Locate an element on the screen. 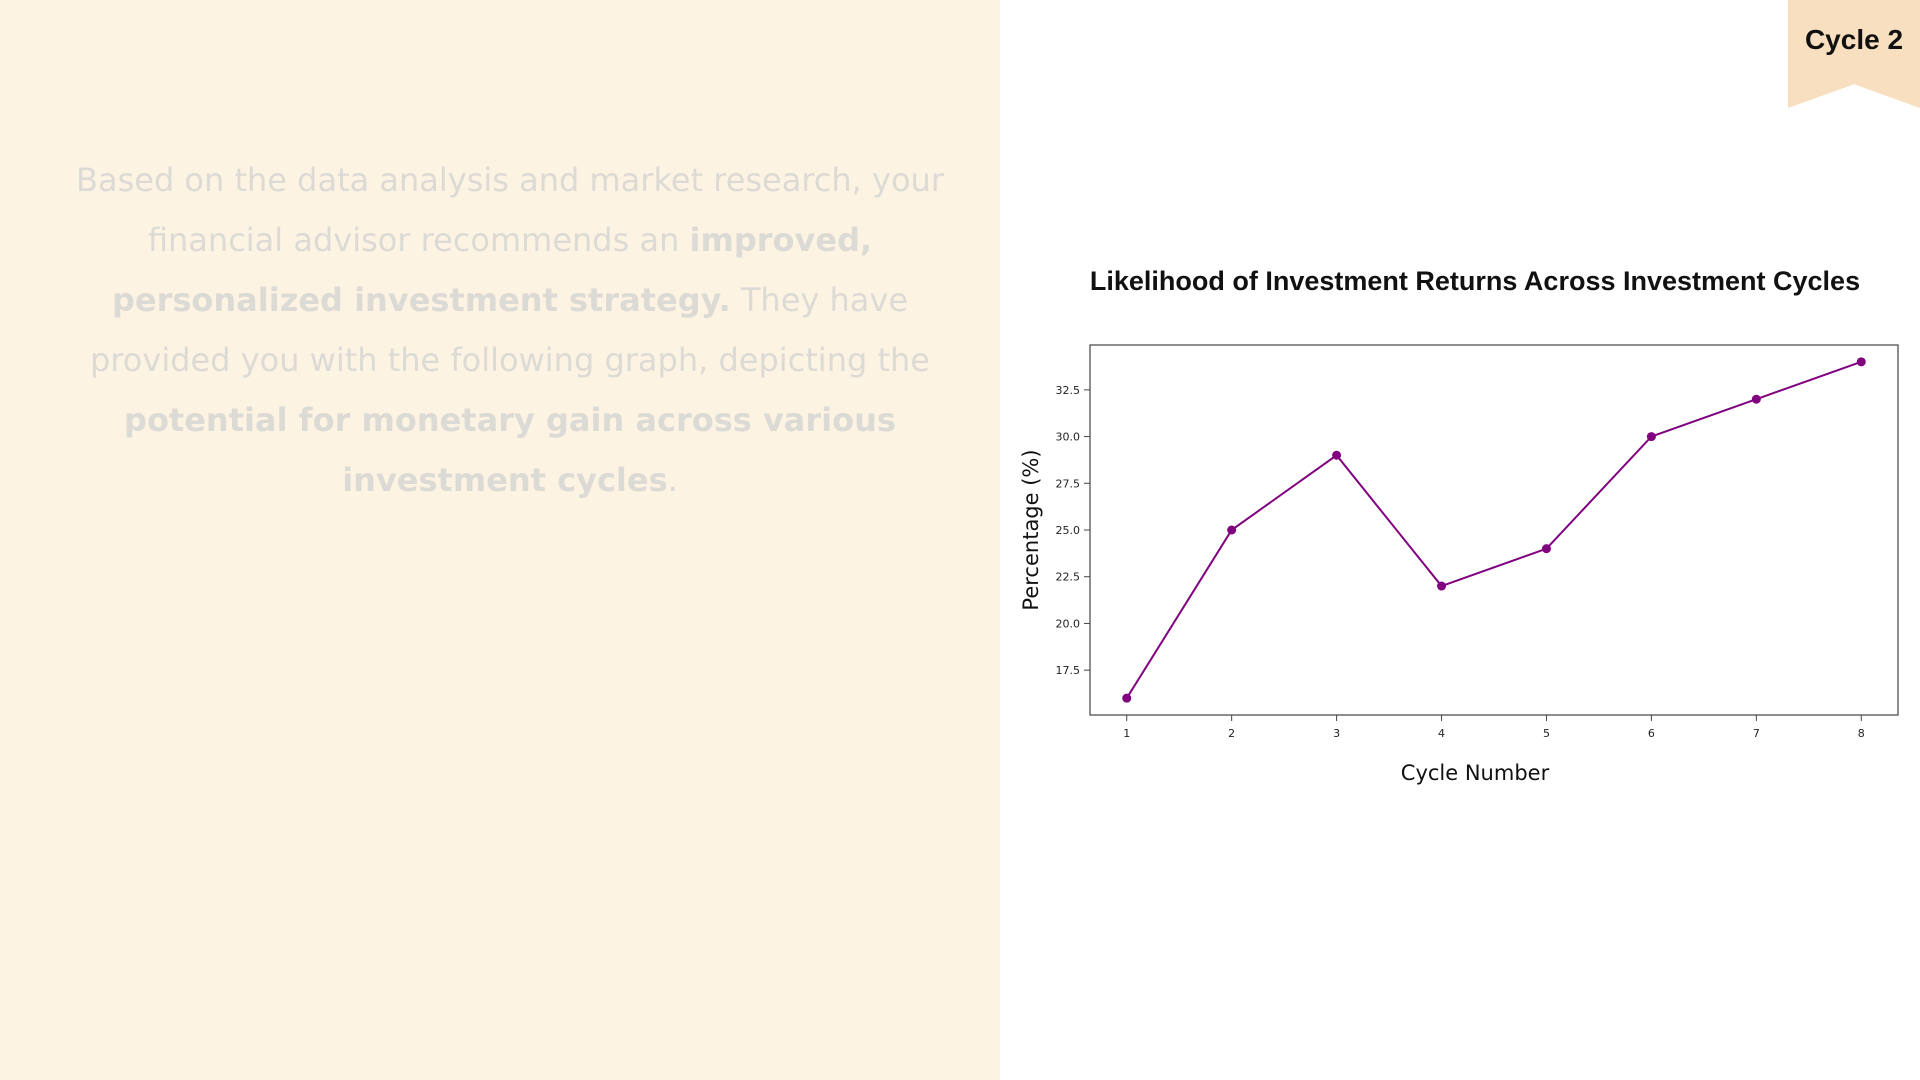  cycle-badge-label: Cycle 2 is located at coordinates (1854, 39).